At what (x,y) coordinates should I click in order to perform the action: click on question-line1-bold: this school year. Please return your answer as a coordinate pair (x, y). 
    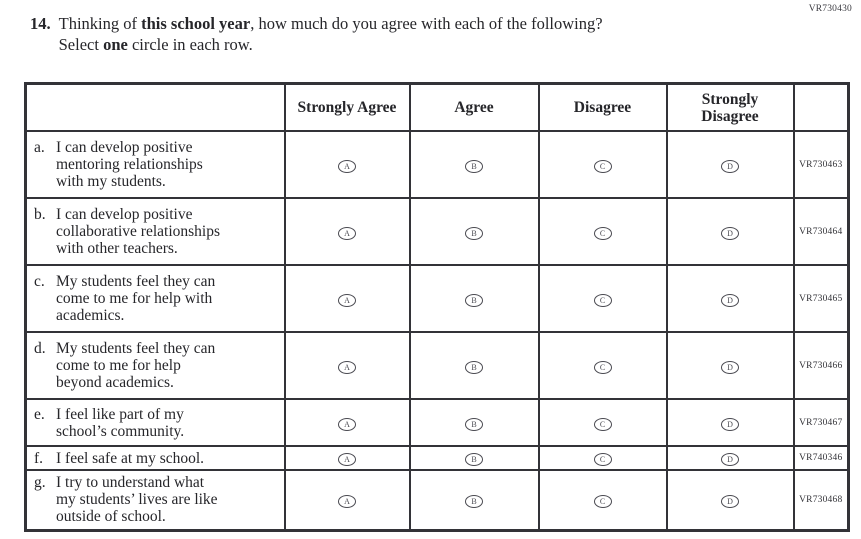
    Looking at the image, I should click on (196, 23).